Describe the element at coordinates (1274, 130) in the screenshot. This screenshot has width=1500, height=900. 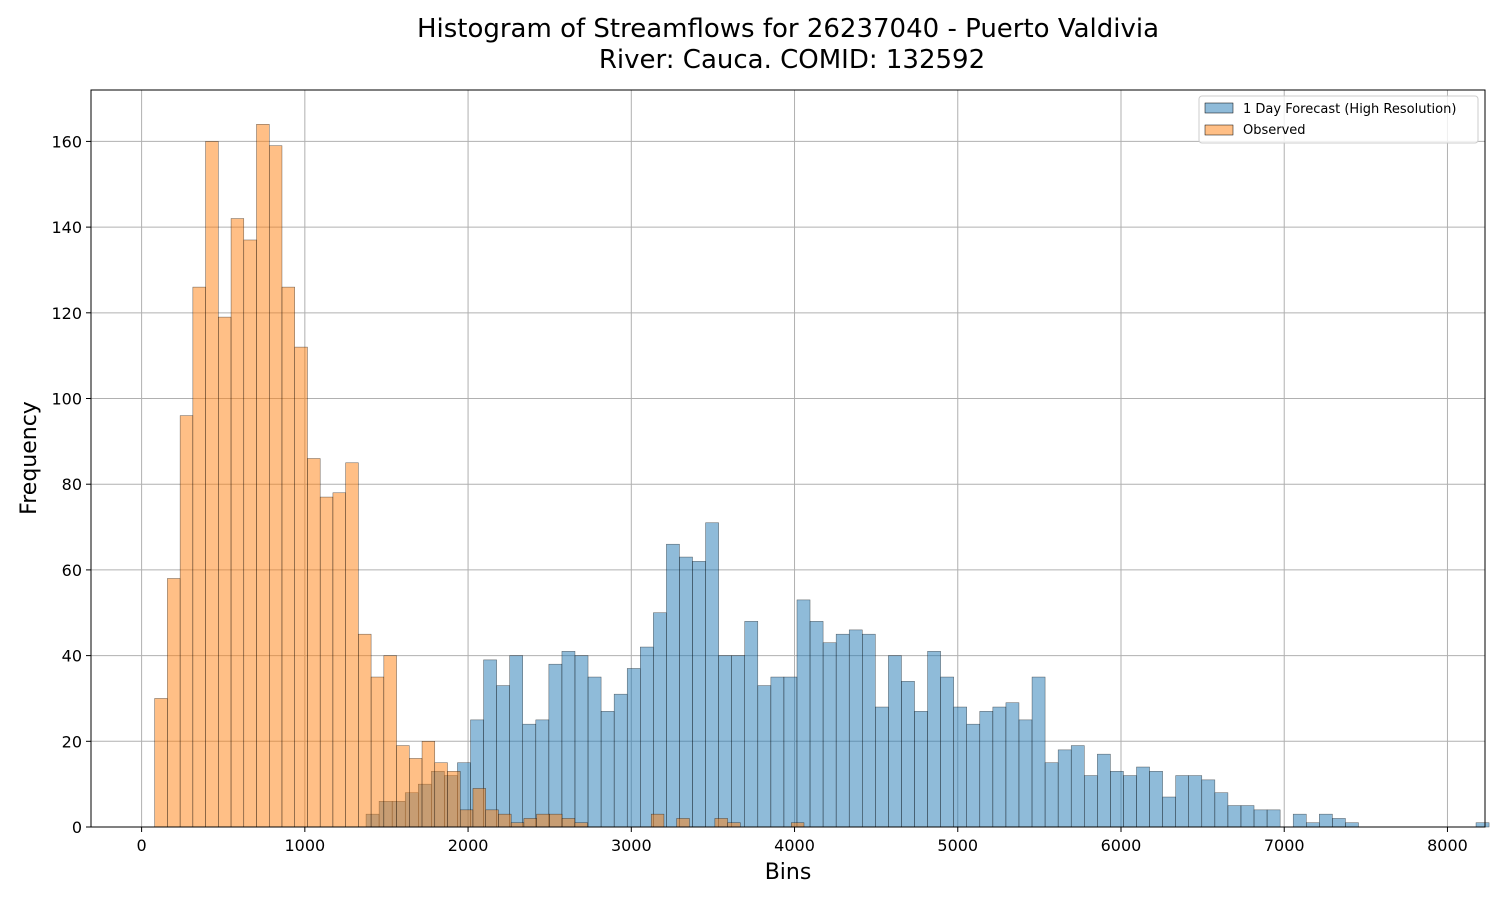
I see `legend-label-observed: Observed` at that location.